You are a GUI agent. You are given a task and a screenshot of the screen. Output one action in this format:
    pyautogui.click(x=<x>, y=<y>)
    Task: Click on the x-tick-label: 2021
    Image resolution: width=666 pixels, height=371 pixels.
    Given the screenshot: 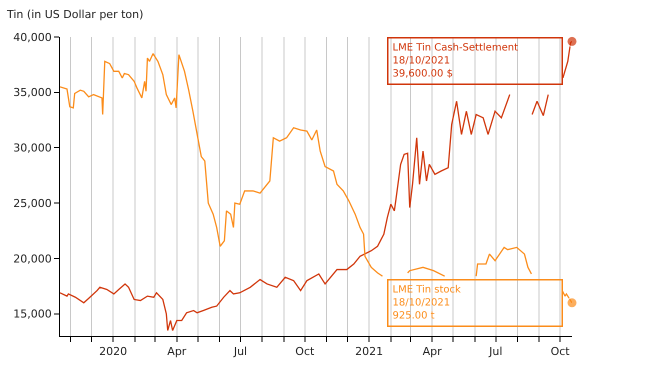 What is the action you would take?
    pyautogui.click(x=369, y=351)
    